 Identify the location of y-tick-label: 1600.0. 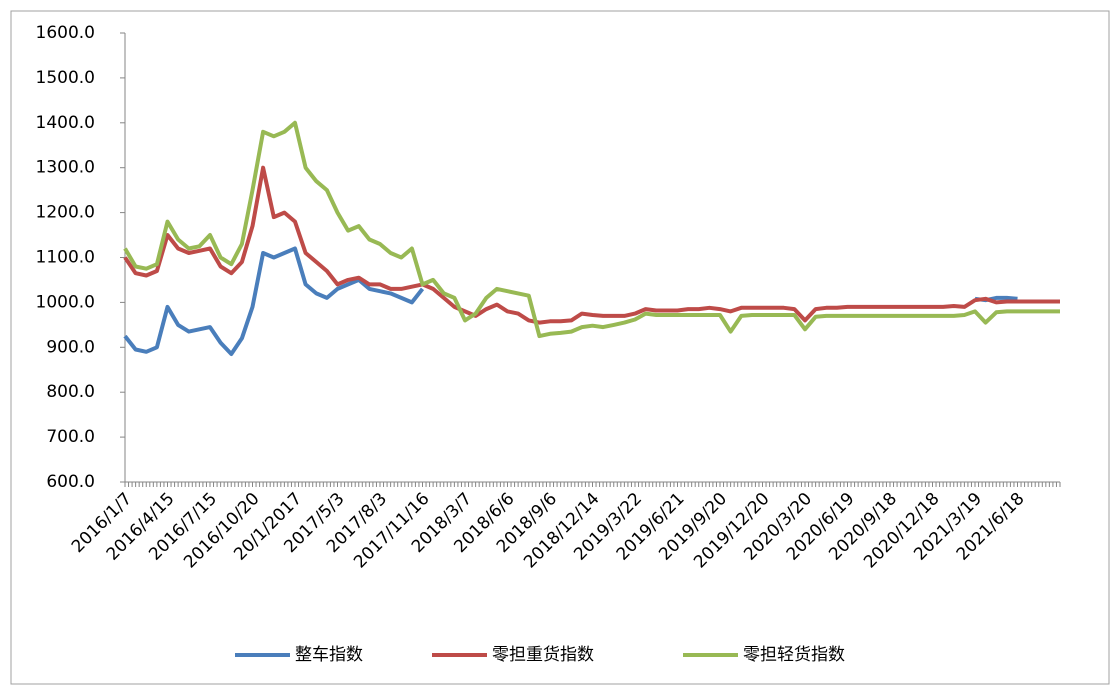
(65, 33).